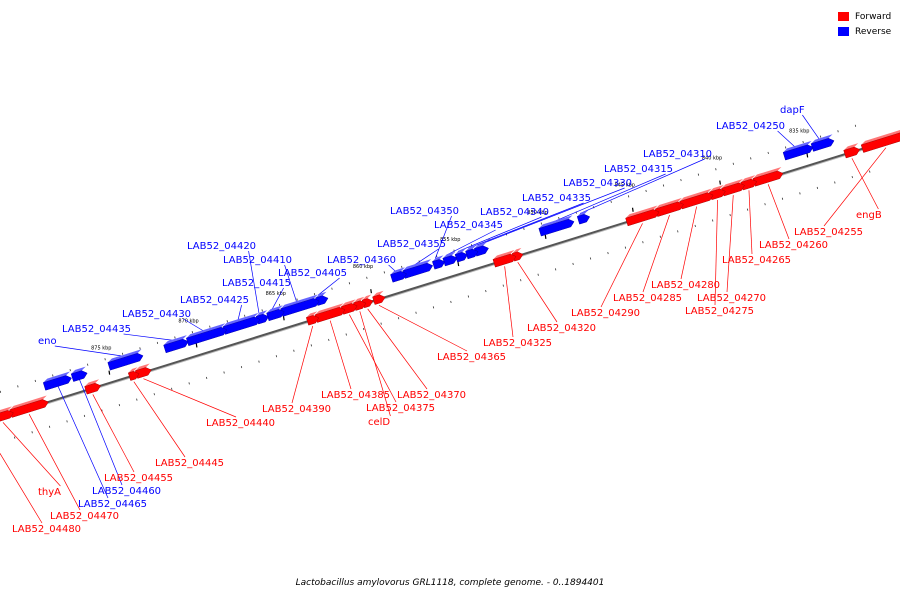  Describe the element at coordinates (296, 409) in the screenshot. I see `gene-label-lab52_04390: LAB52_04390` at that location.